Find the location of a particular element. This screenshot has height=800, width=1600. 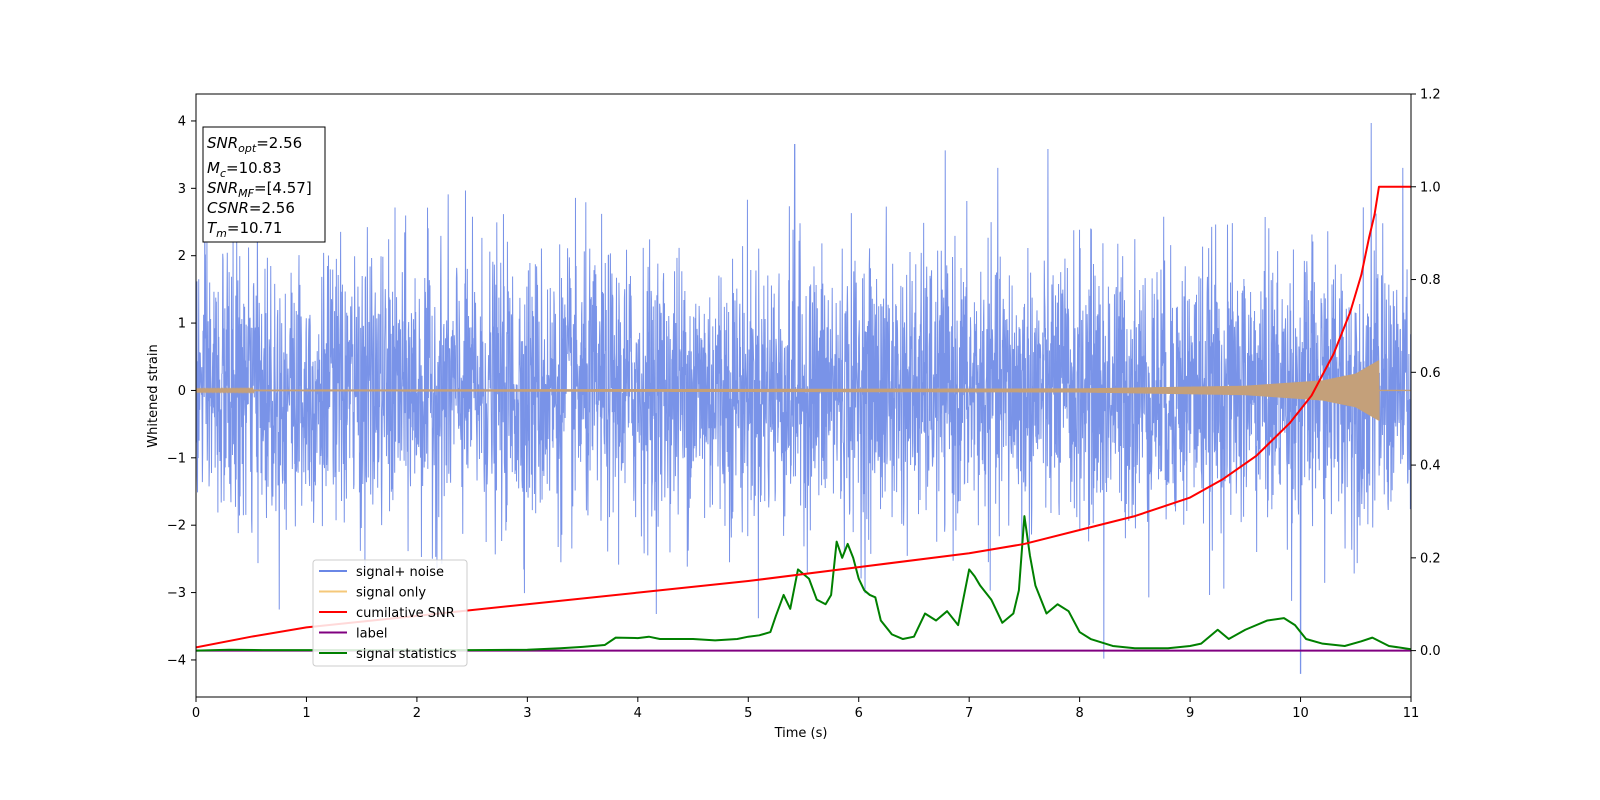

x-tick-label: 2 is located at coordinates (417, 713).